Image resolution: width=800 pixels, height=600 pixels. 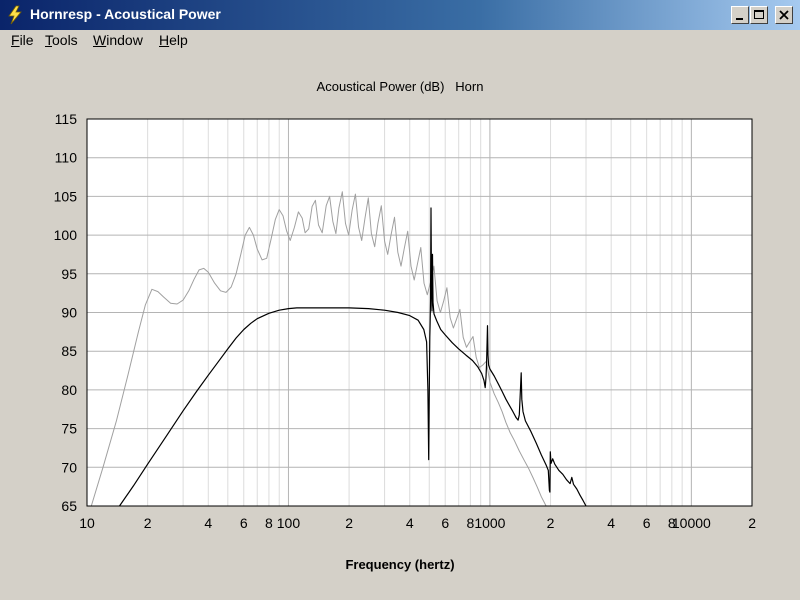 I want to click on x-tick-label: 100, so click(x=289, y=523).